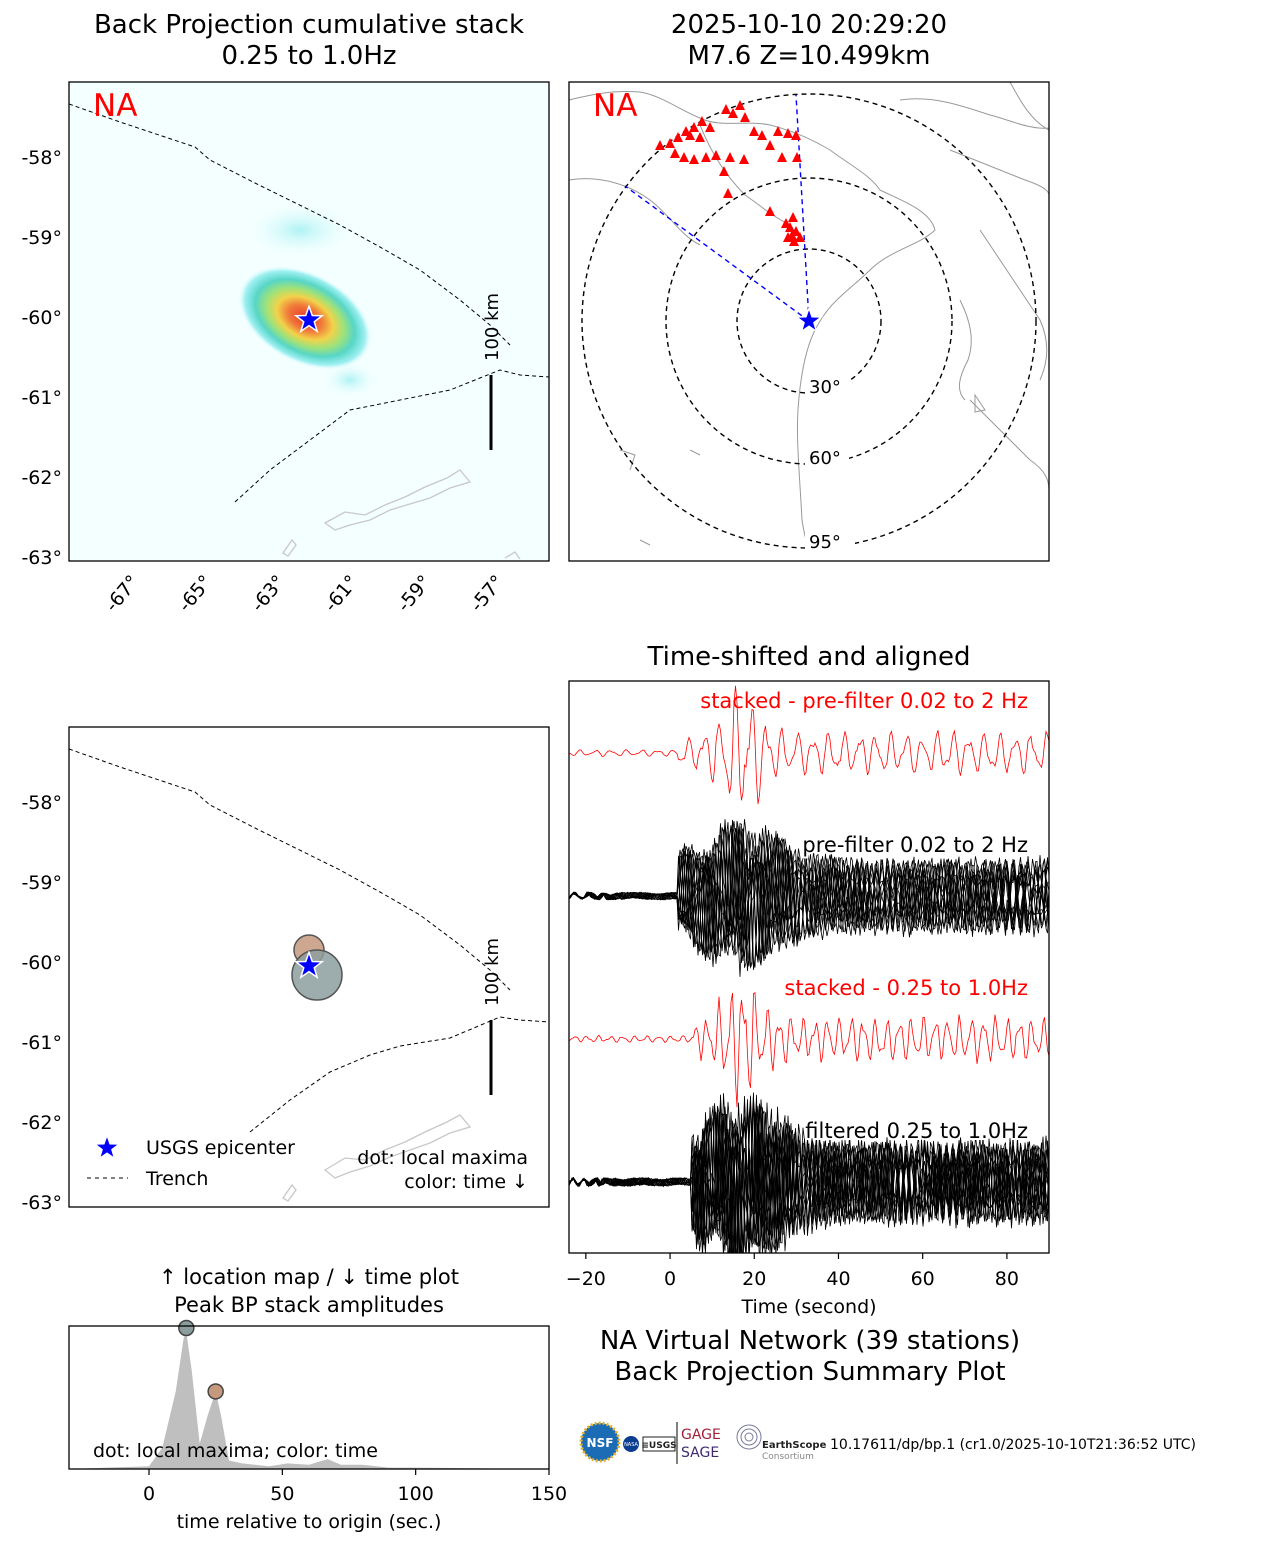 This screenshot has height=1547, width=1278. What do you see at coordinates (41, 1123) in the screenshot?
I see `location-lat-tick: -62°` at bounding box center [41, 1123].